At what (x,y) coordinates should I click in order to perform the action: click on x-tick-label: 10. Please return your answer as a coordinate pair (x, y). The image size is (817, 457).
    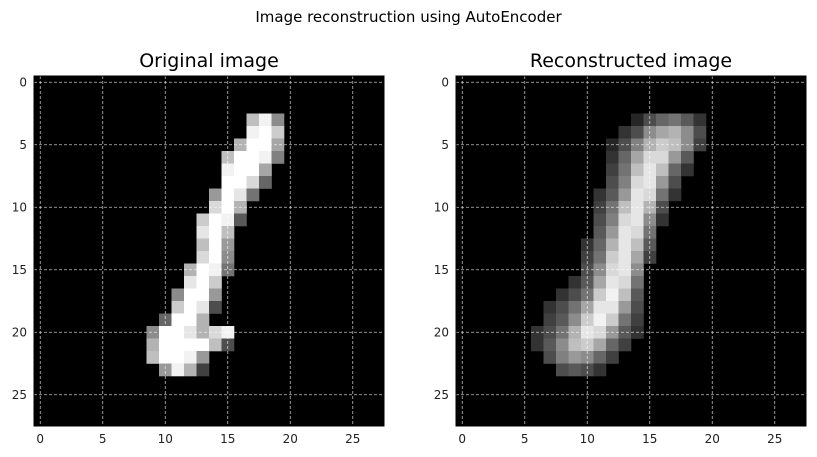
    Looking at the image, I should click on (587, 439).